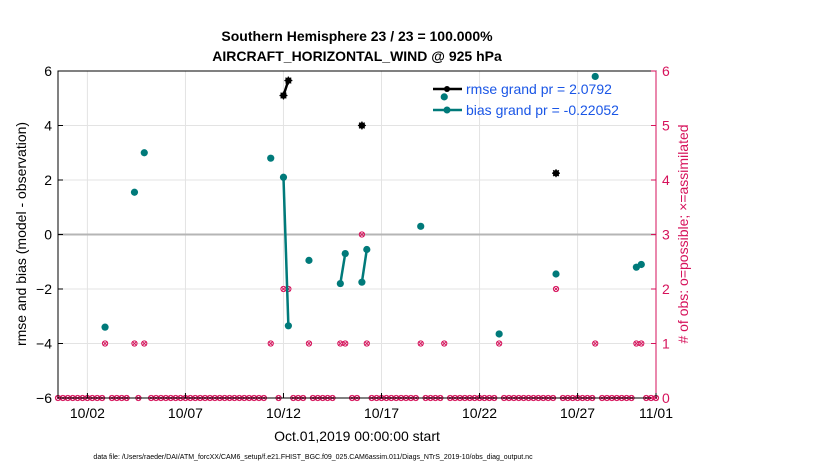 This screenshot has height=470, width=830. What do you see at coordinates (44, 398) in the screenshot?
I see `y-tick-label-left: −6` at bounding box center [44, 398].